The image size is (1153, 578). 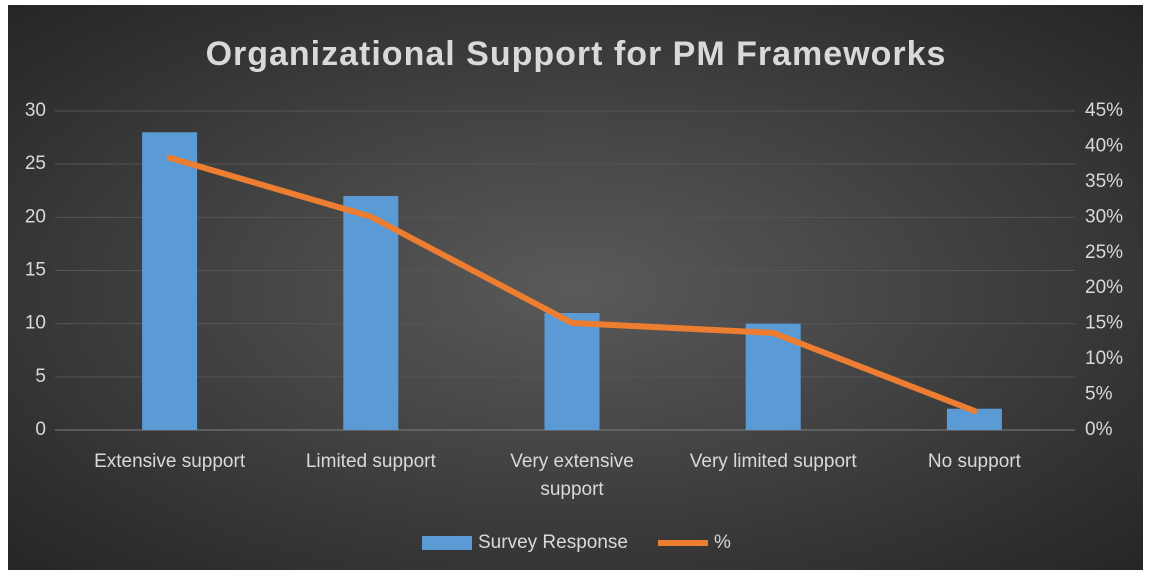 What do you see at coordinates (572, 475) in the screenshot?
I see `x-tick-label: Very extensive support` at bounding box center [572, 475].